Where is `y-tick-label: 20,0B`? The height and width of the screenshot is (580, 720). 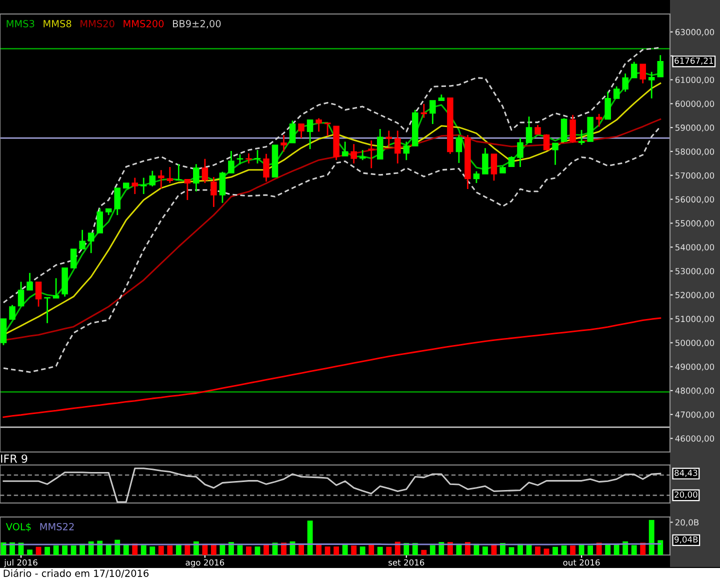 y-tick-label: 20,0B is located at coordinates (687, 522).